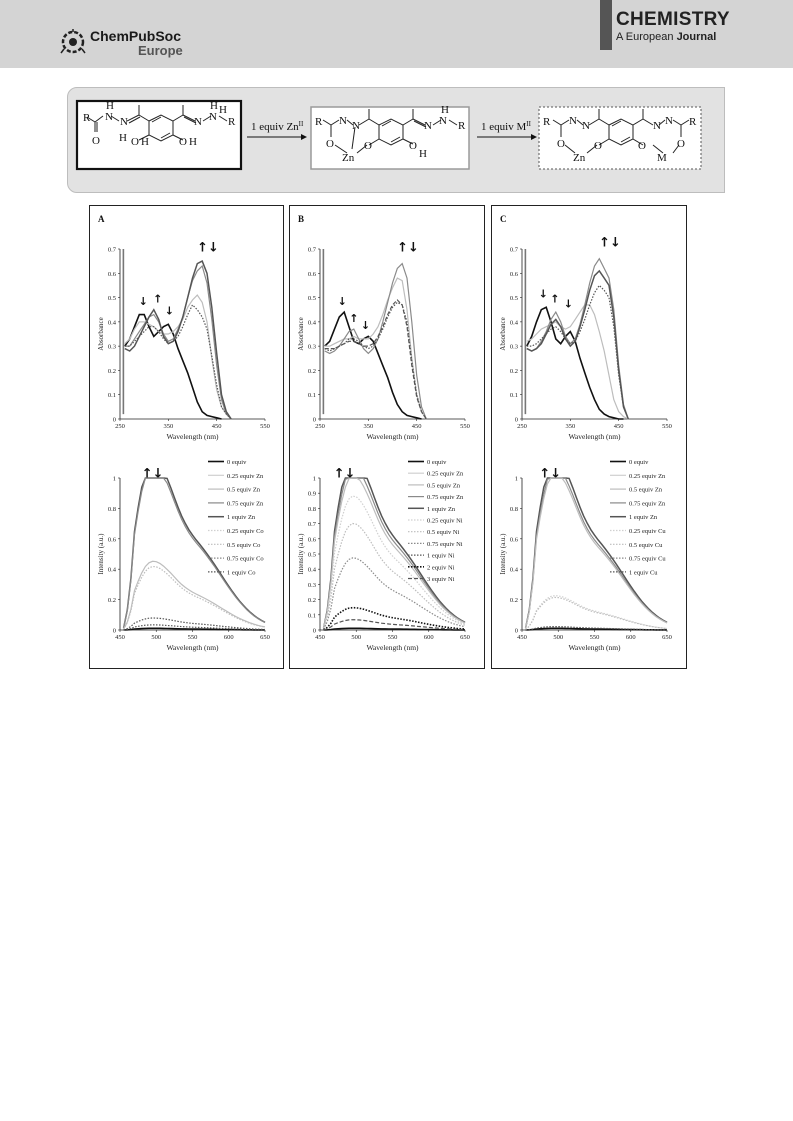 The height and width of the screenshot is (1121, 793). What do you see at coordinates (265, 426) in the screenshot?
I see `panel-a-absorbance-x-tick-label: 550` at bounding box center [265, 426].